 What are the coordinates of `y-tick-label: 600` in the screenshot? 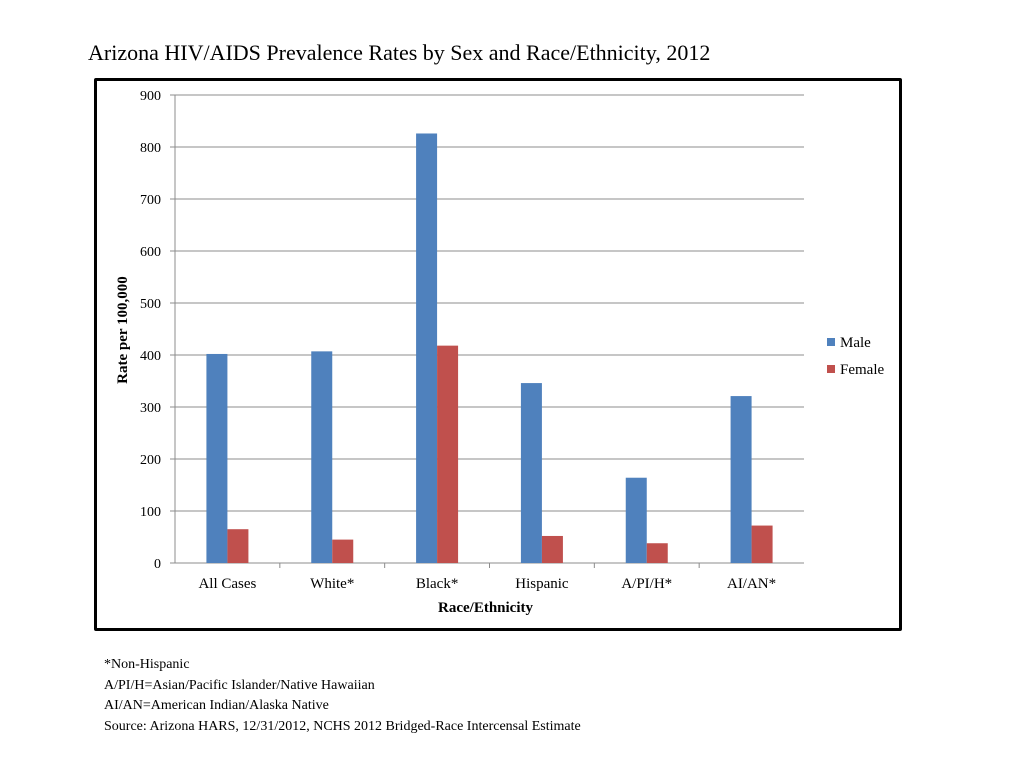 It's located at (150, 252).